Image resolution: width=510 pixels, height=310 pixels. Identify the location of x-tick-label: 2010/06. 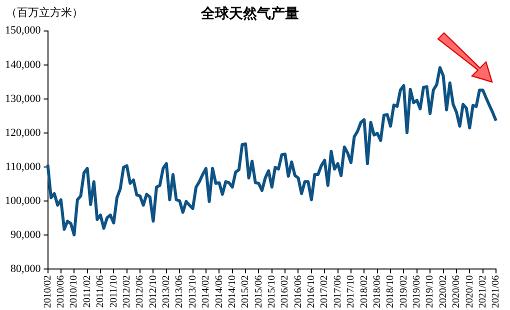
(61, 291).